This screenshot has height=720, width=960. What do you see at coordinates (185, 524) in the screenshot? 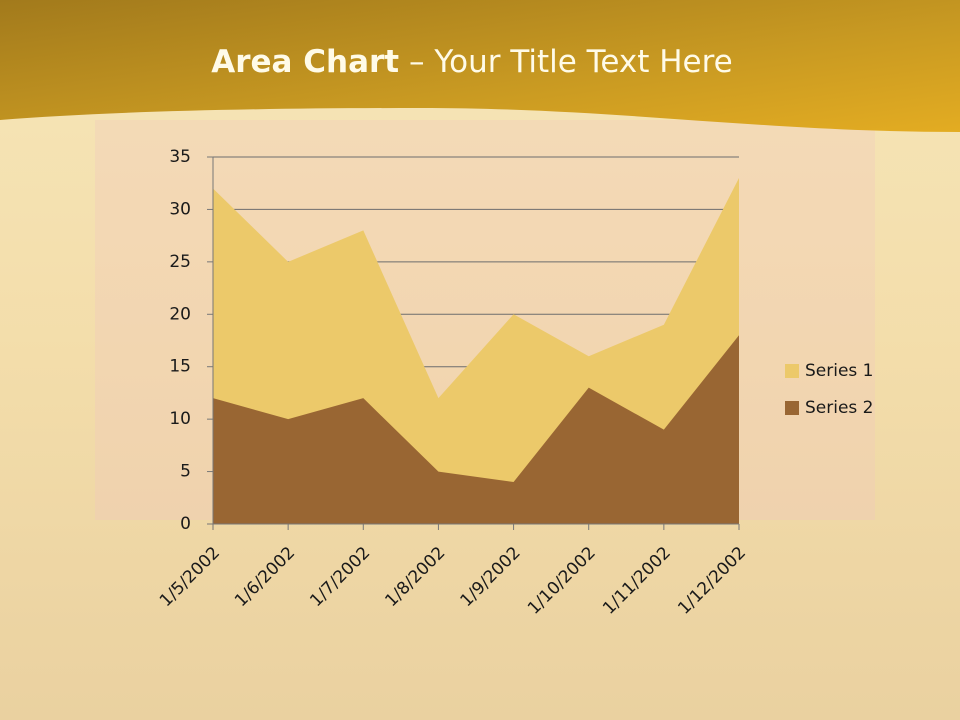
I see `y-tick-label: 0` at bounding box center [185, 524].